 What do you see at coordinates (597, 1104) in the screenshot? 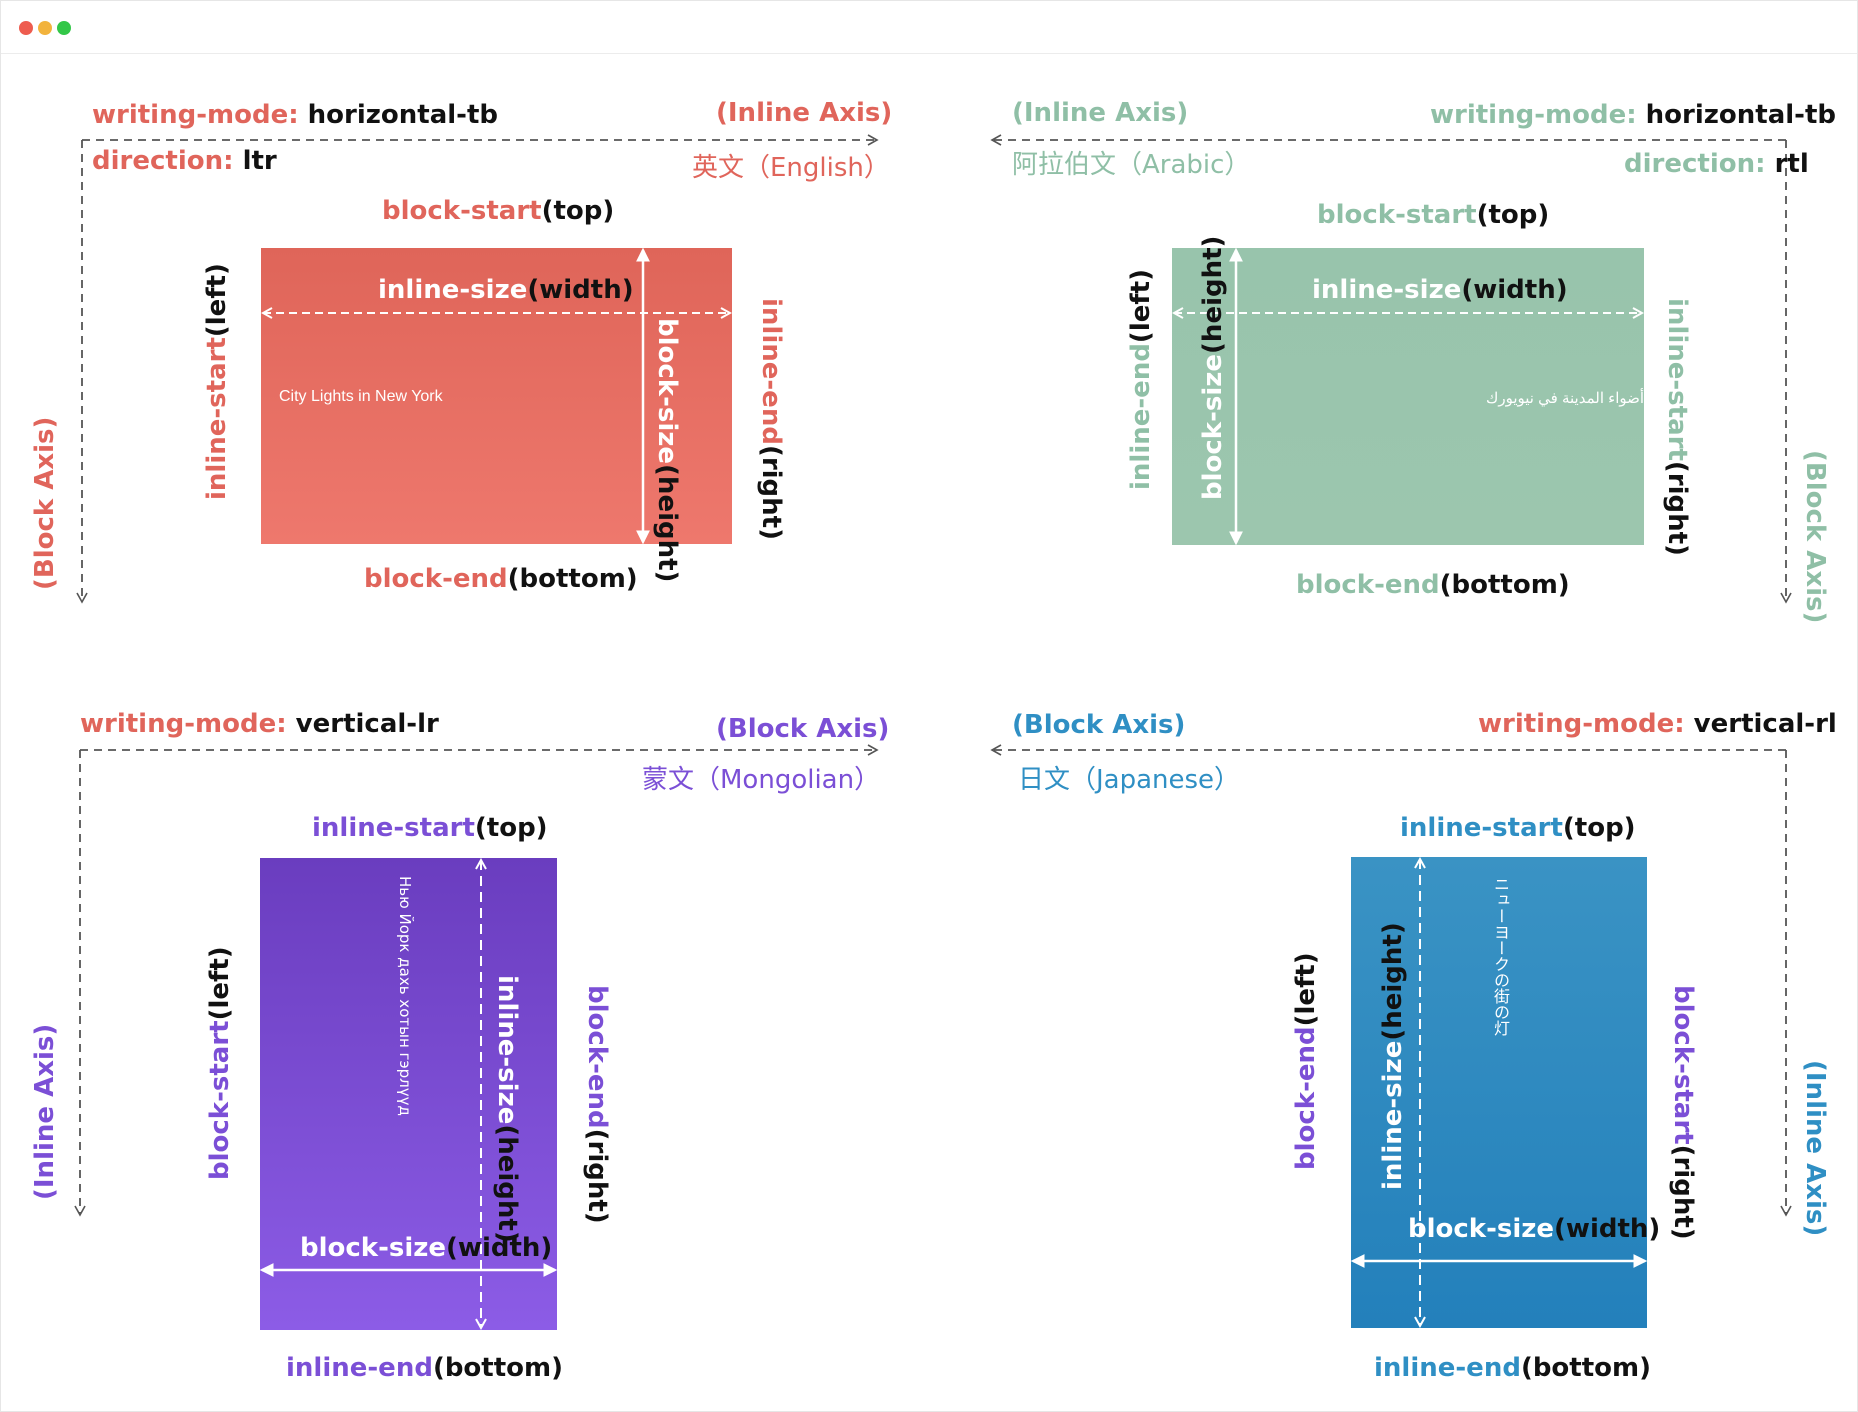
I see `mongolian-block-end-label: block-end(right)` at bounding box center [597, 1104].